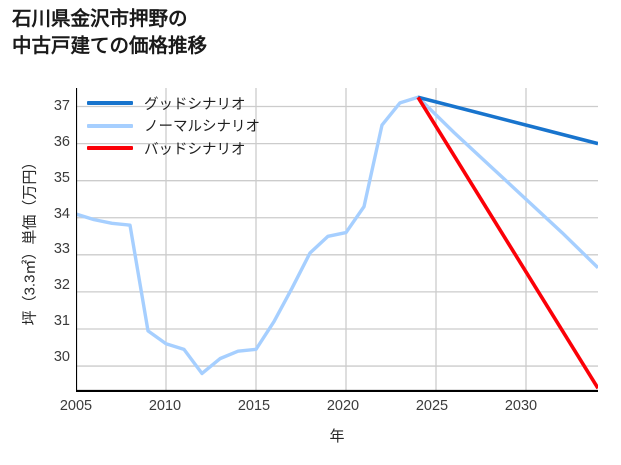 Image resolution: width=621 pixels, height=465 pixels. Describe the element at coordinates (432, 406) in the screenshot. I see `x-tick-2025: 2025` at that location.